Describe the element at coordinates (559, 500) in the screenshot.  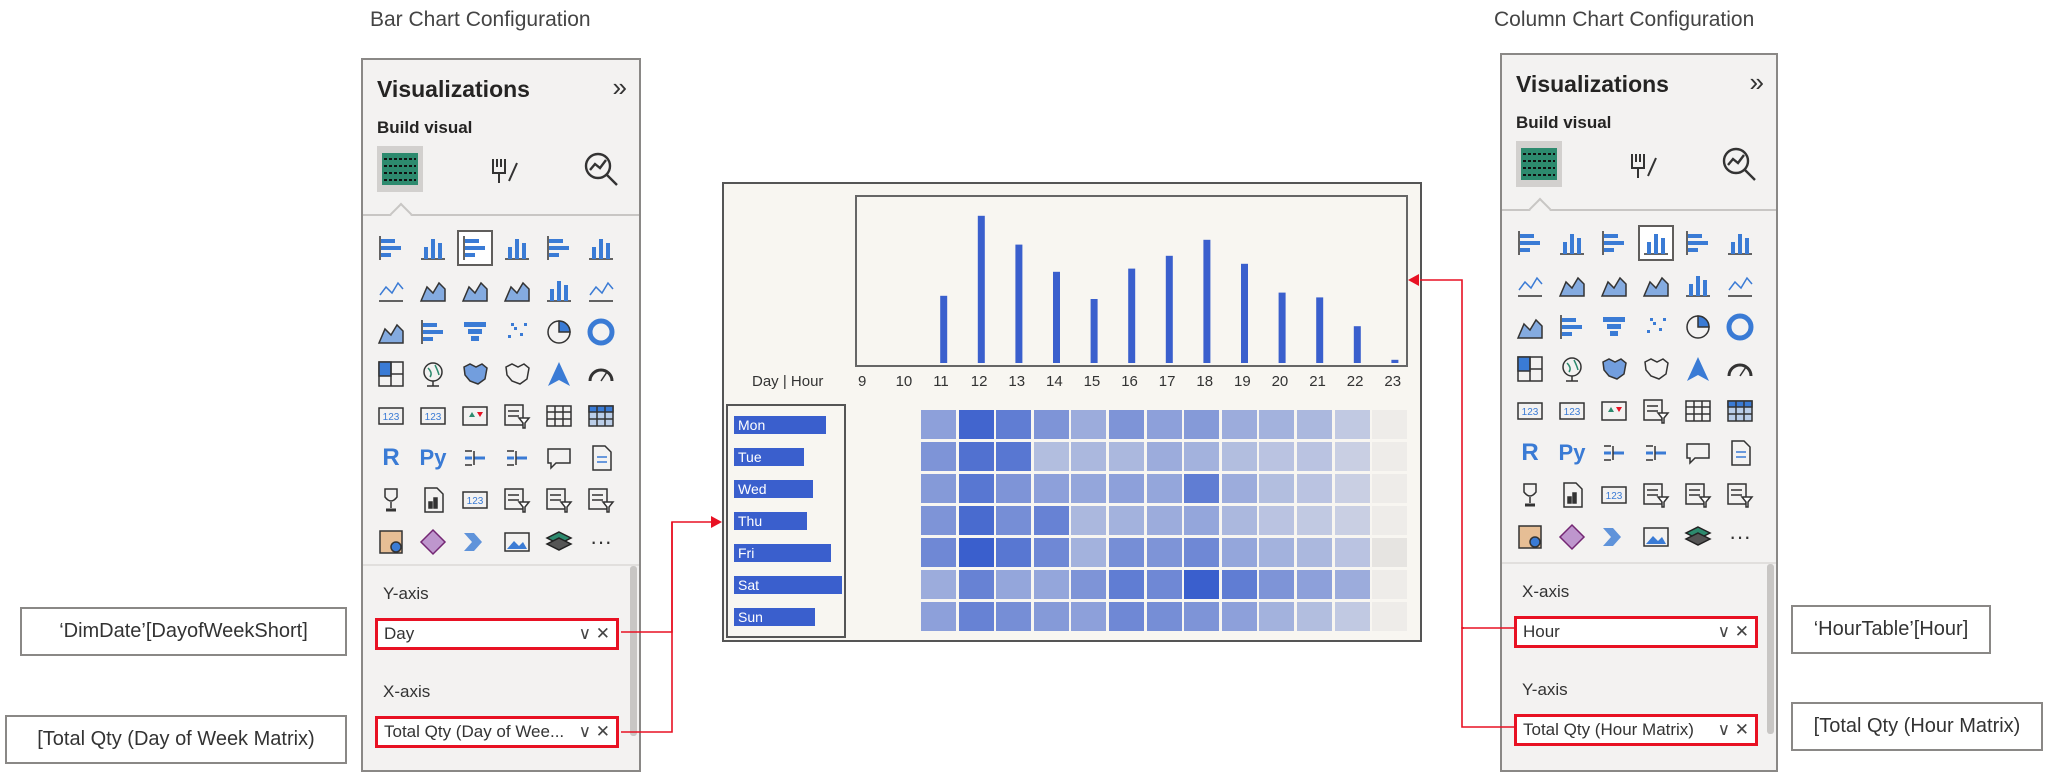
I see `button-slicer-icon` at that location.